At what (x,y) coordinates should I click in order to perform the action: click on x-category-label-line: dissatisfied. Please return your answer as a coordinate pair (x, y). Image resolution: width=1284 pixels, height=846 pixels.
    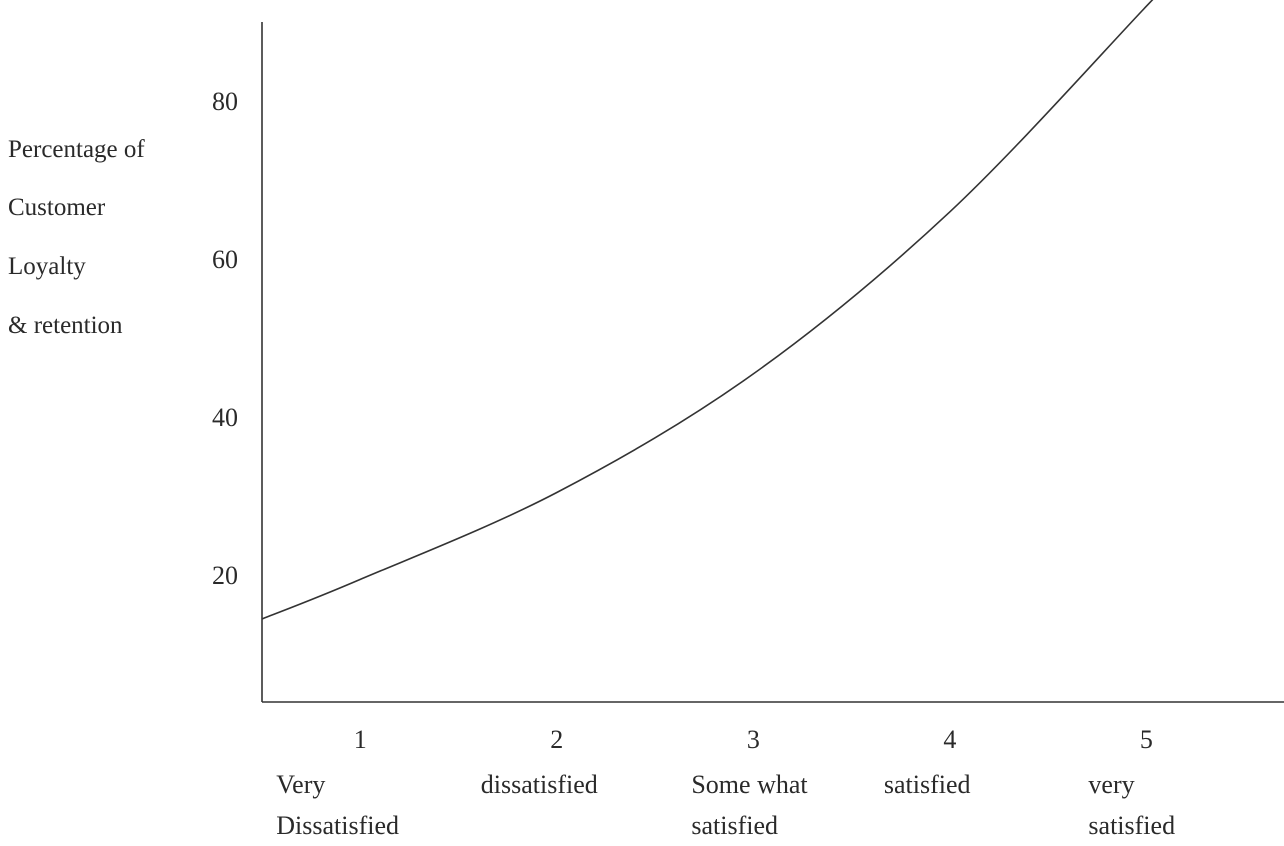
    Looking at the image, I should click on (539, 784).